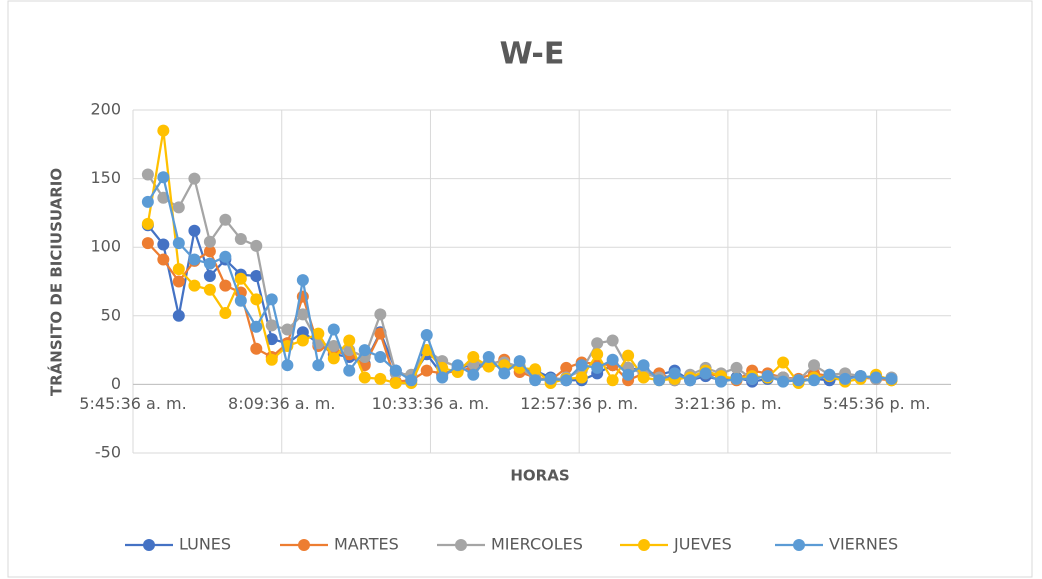 Image resolution: width=1042 pixels, height=579 pixels. Describe the element at coordinates (56, 282) in the screenshot. I see `y-axis-label: TRÁNSITO DE BICIUSUARIO` at that location.